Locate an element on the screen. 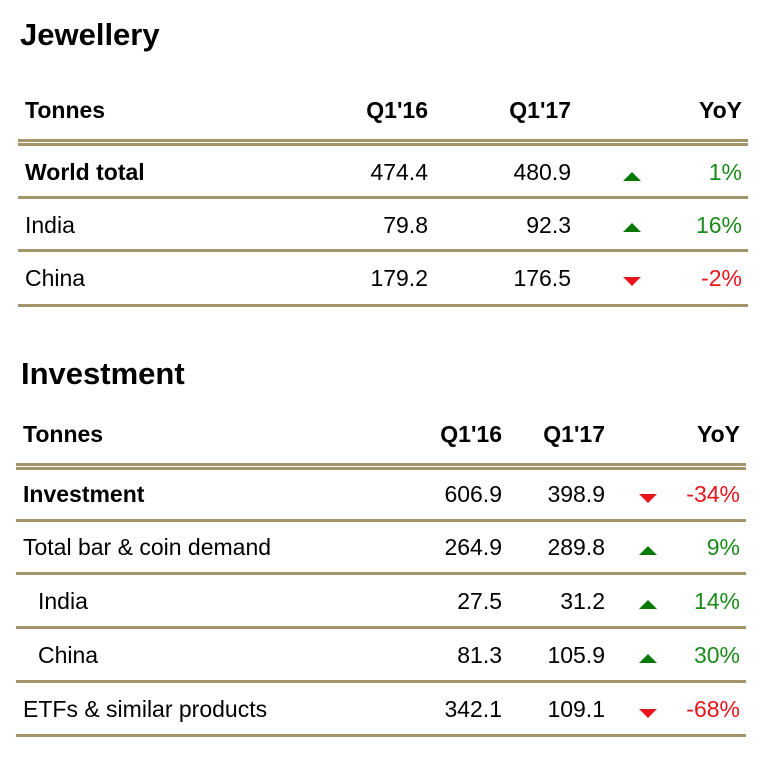 Image resolution: width=766 pixels, height=762 pixels. yoy-value: -2% is located at coordinates (721, 277).